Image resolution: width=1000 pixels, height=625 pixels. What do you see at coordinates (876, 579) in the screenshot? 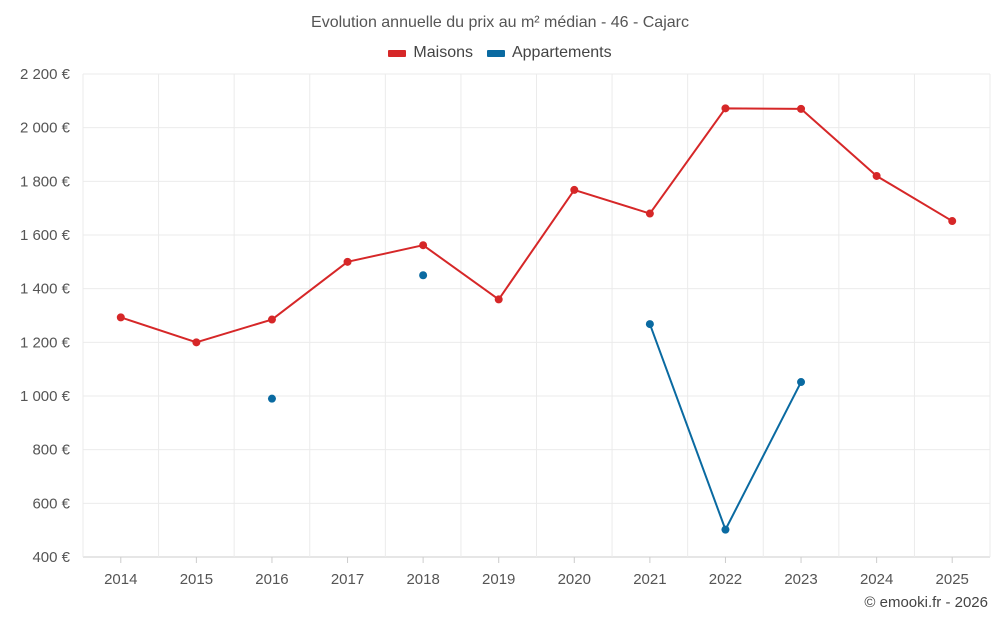
I see `x-tick-label: 2024` at bounding box center [876, 579].